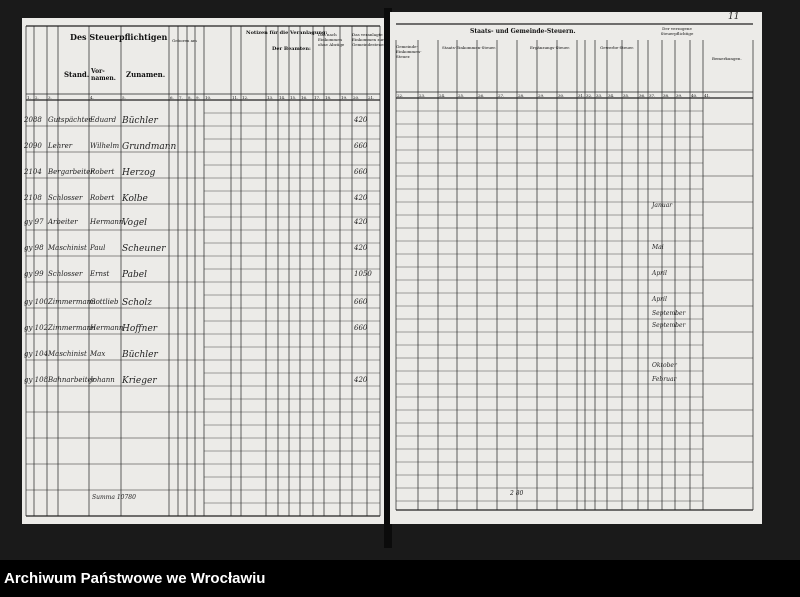 This screenshot has height=597, width=800. Describe the element at coordinates (140, 329) in the screenshot. I see `entry-zuname: Hoffner` at that location.